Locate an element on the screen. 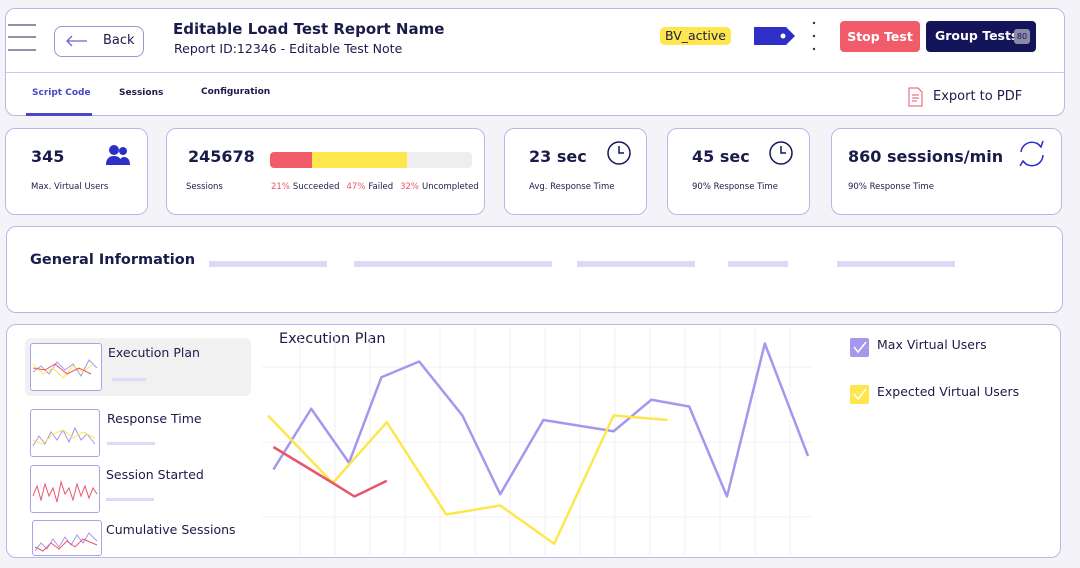  legend: Max Virtual Users Expected Virtual Users is located at coordinates (950, 383).